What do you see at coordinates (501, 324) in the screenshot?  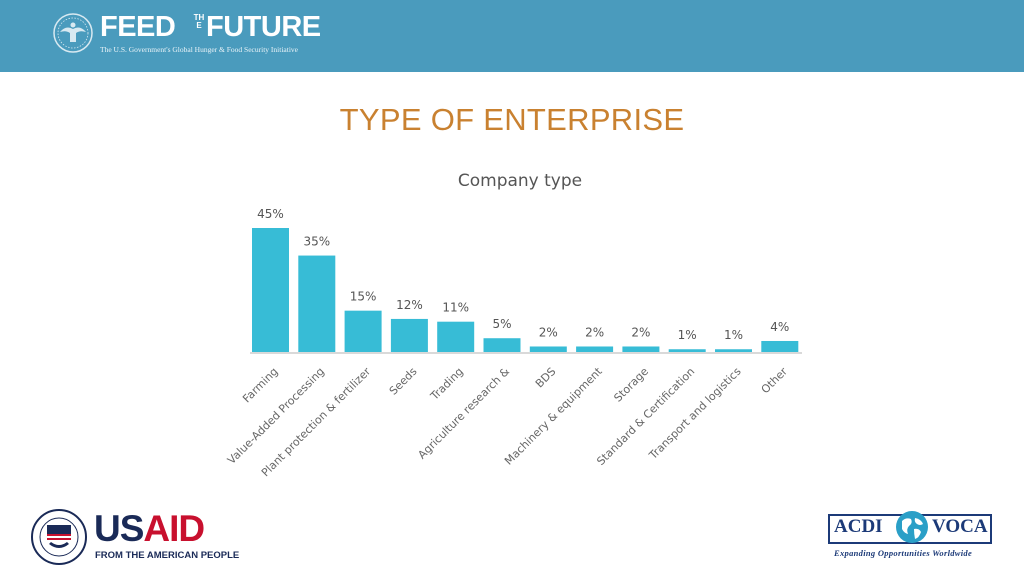 I see `value-label-6: 5%` at bounding box center [501, 324].